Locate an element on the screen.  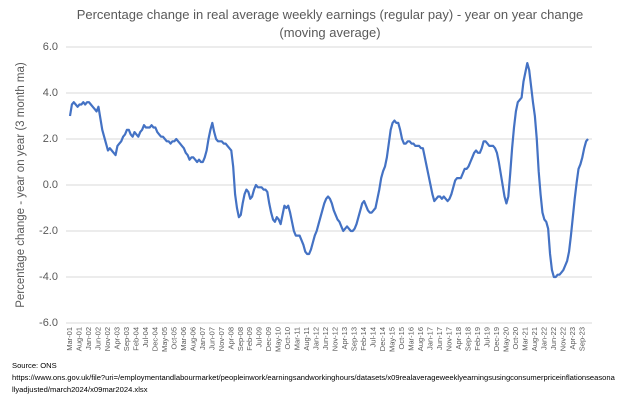
x-tick-label: Apr-23 is located at coordinates (572, 338).